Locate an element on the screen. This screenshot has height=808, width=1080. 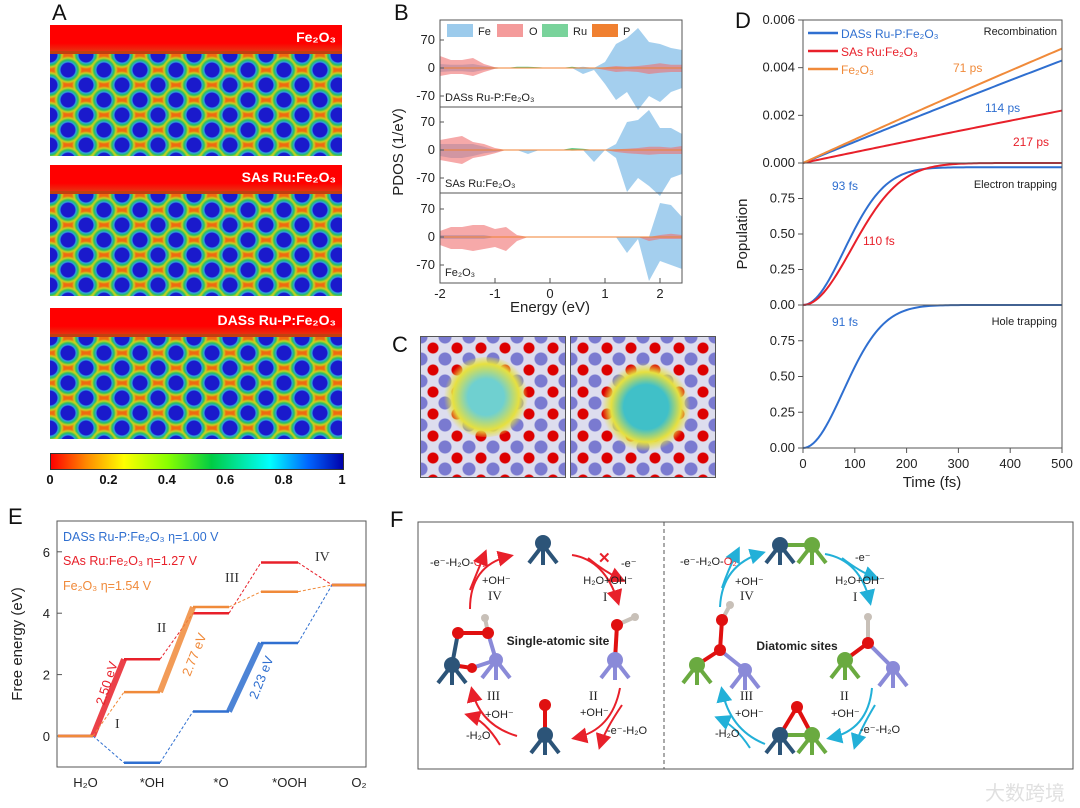
y-tick-label: 2 is located at coordinates (46, 675).